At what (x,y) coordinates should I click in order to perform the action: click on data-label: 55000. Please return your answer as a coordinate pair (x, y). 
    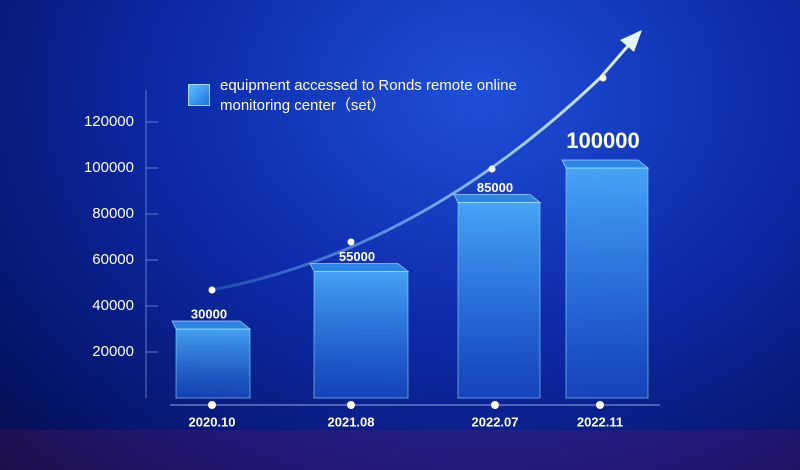
    Looking at the image, I should click on (357, 256).